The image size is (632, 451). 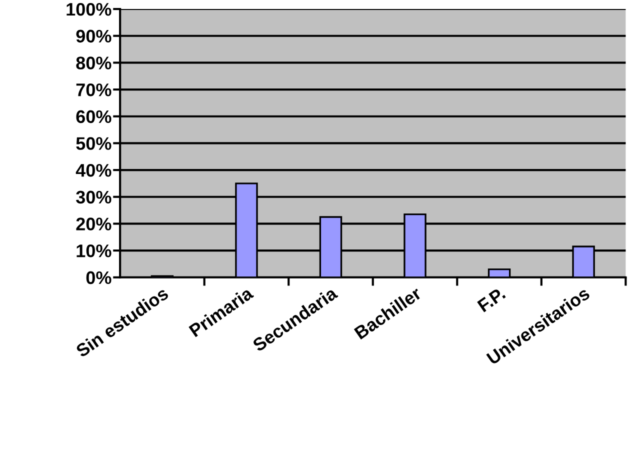 What do you see at coordinates (94, 251) in the screenshot?
I see `y-tick-label: 10%` at bounding box center [94, 251].